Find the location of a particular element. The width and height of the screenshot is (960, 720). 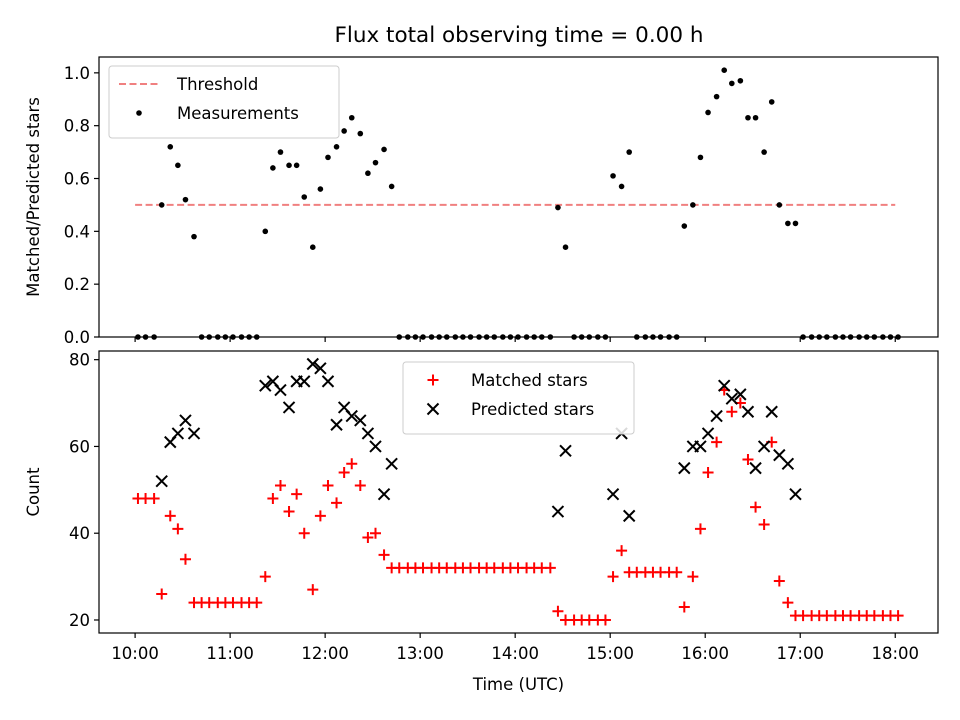

x-tick-label: 10:00 is located at coordinates (135, 653).